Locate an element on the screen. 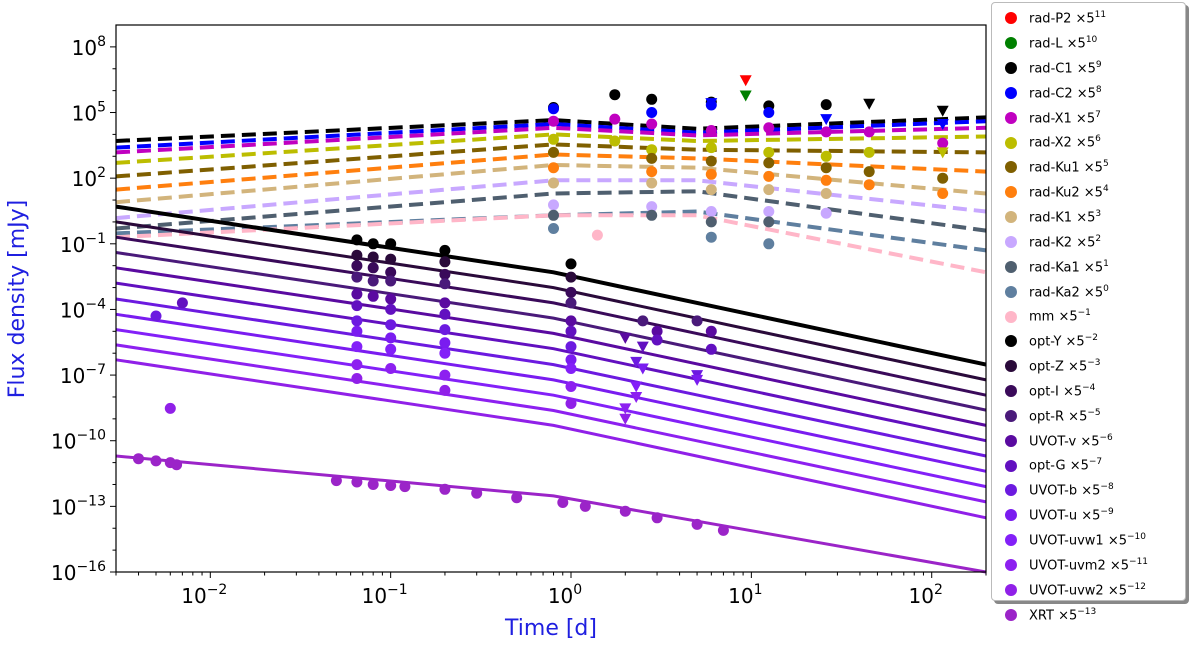 This screenshot has width=1200, height=646. legend-item-rad-K2: rad-K2 ×52 is located at coordinates (1088, 242).